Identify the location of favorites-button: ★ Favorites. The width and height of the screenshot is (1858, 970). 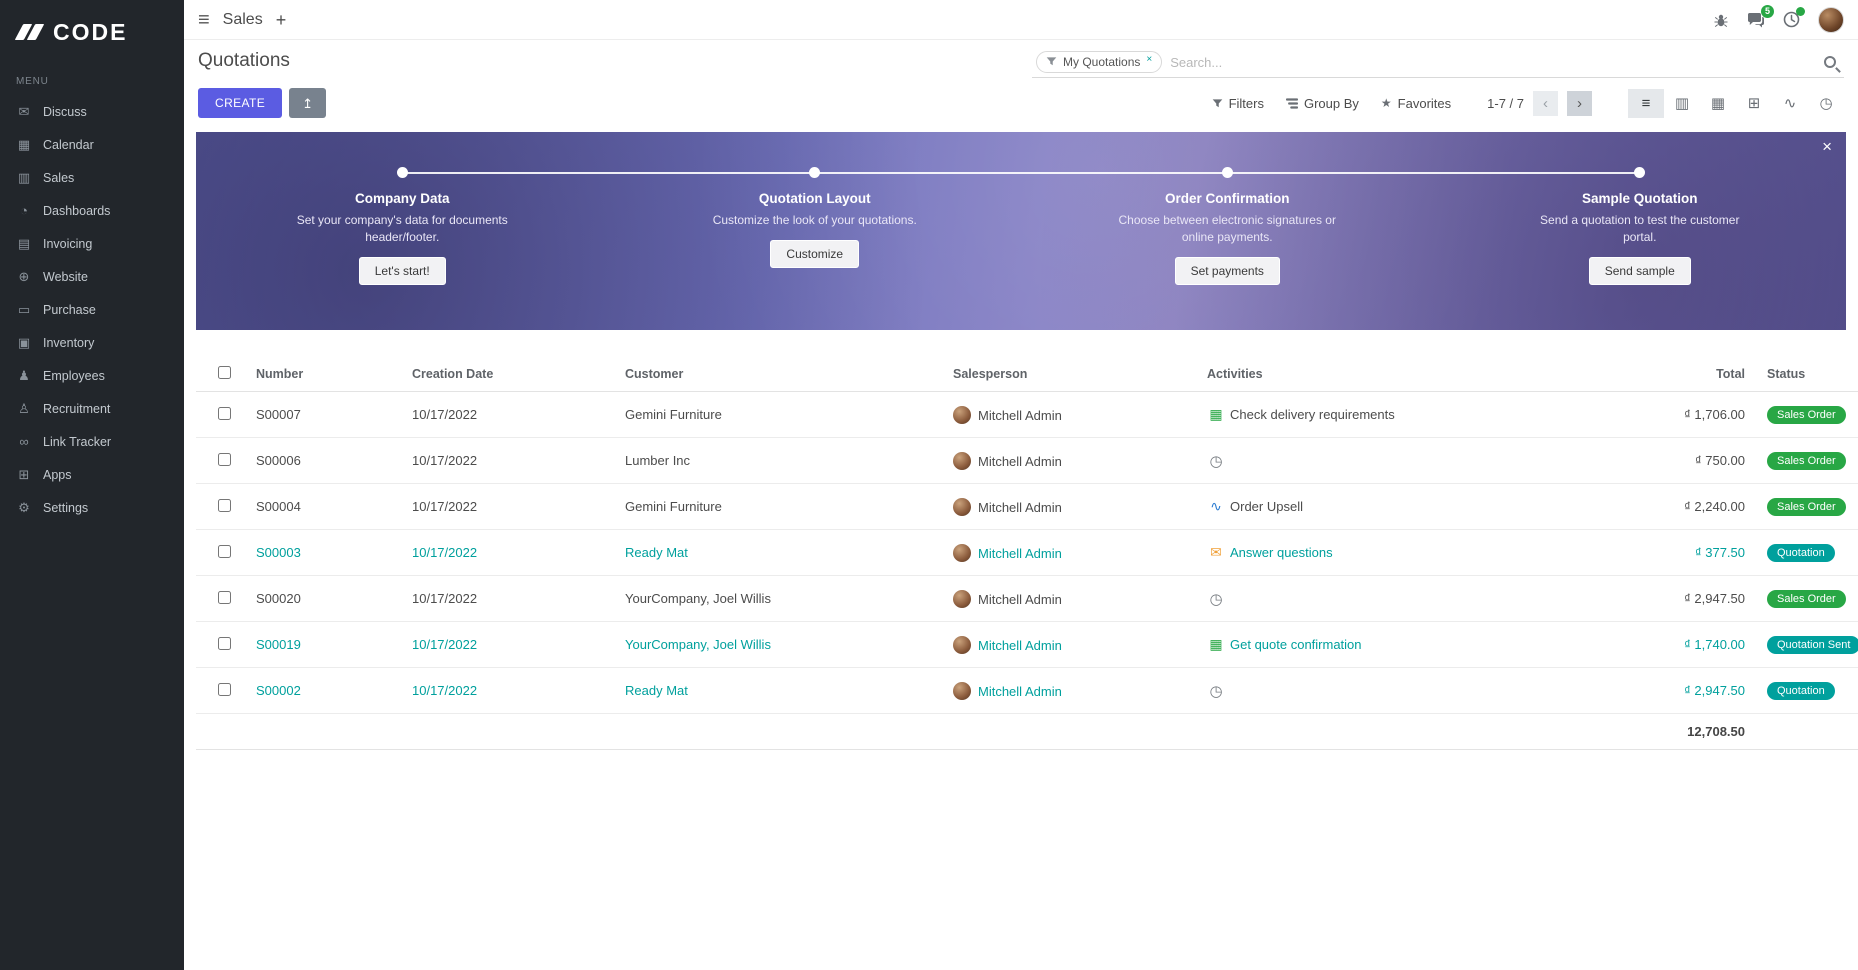
(1416, 103).